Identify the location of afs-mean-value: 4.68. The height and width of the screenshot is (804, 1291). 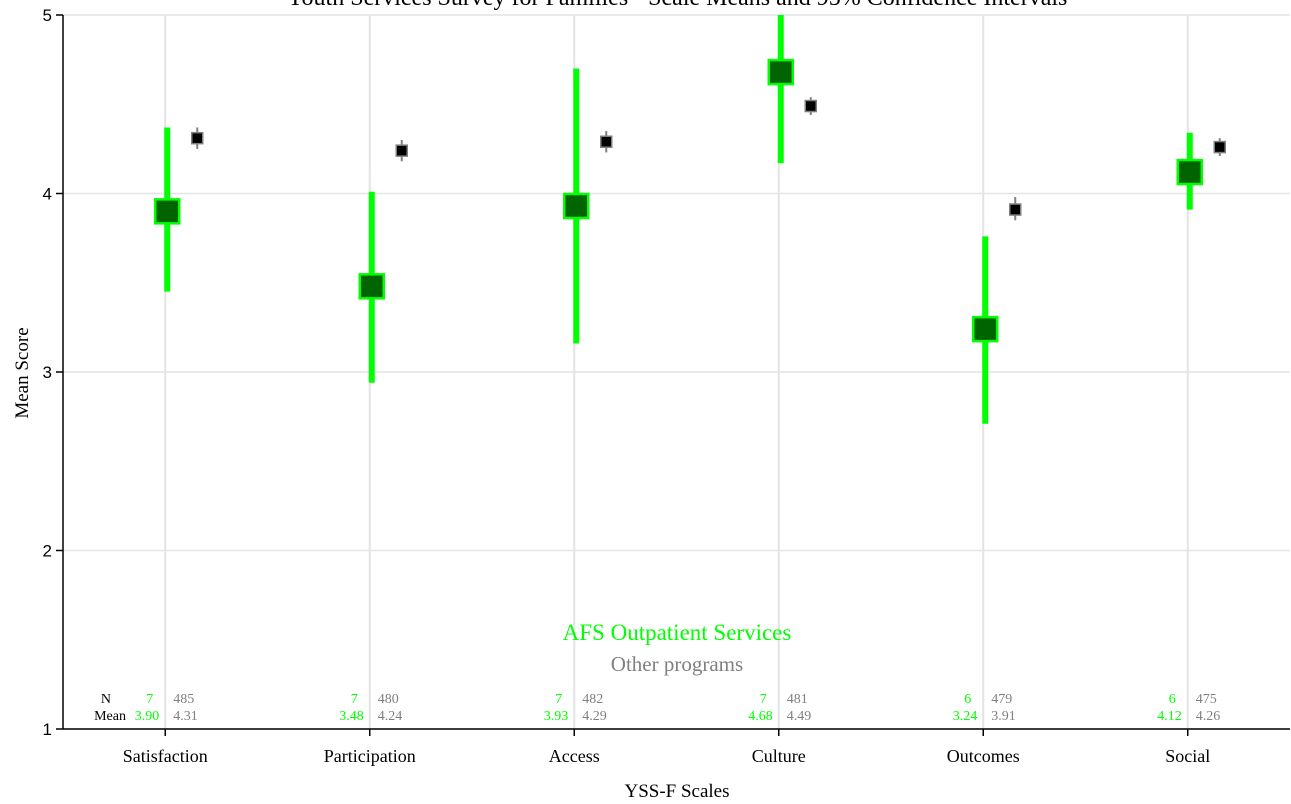
(760, 716).